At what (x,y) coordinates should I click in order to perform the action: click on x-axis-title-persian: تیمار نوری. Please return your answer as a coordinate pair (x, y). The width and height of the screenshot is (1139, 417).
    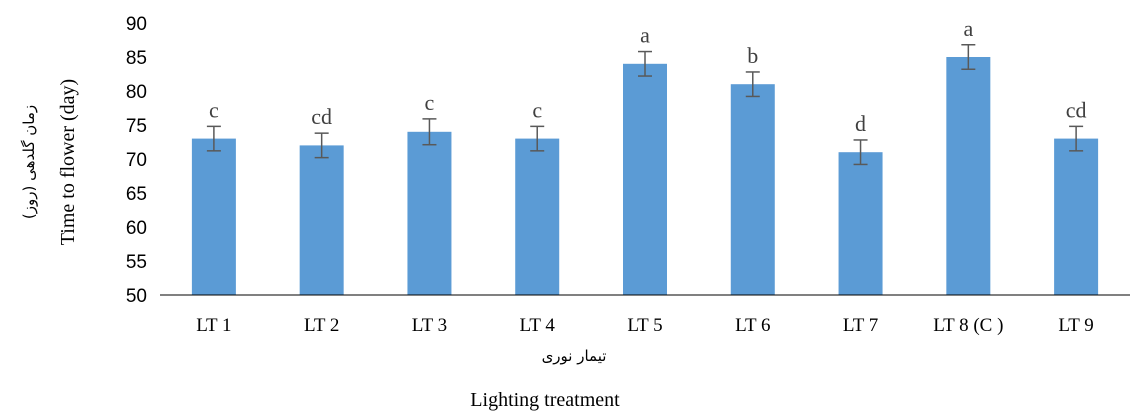
    Looking at the image, I should click on (574, 356).